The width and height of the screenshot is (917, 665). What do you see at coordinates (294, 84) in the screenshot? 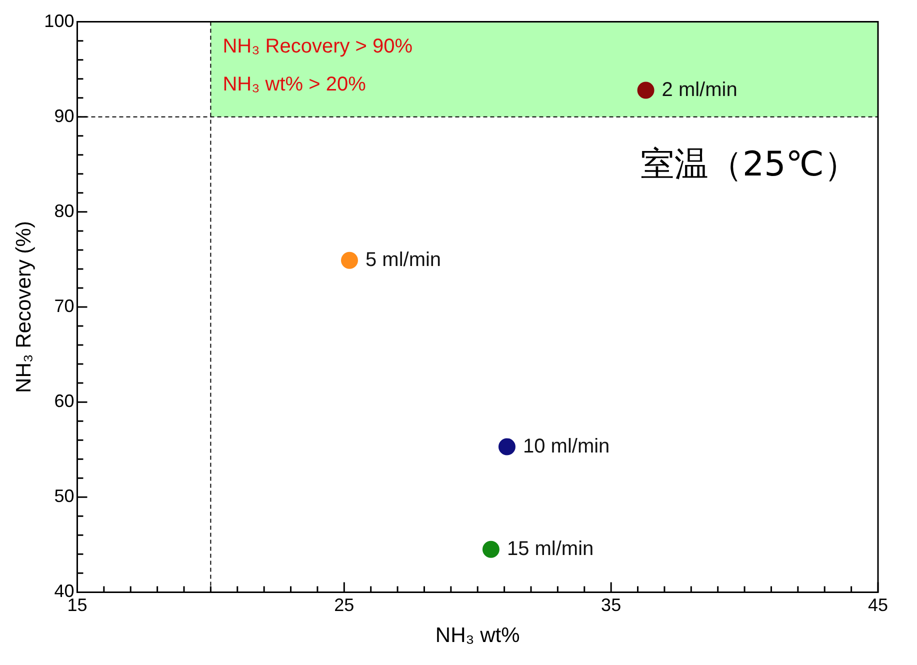
I see `ref-line-label: NH₃ wt% > 20%` at bounding box center [294, 84].